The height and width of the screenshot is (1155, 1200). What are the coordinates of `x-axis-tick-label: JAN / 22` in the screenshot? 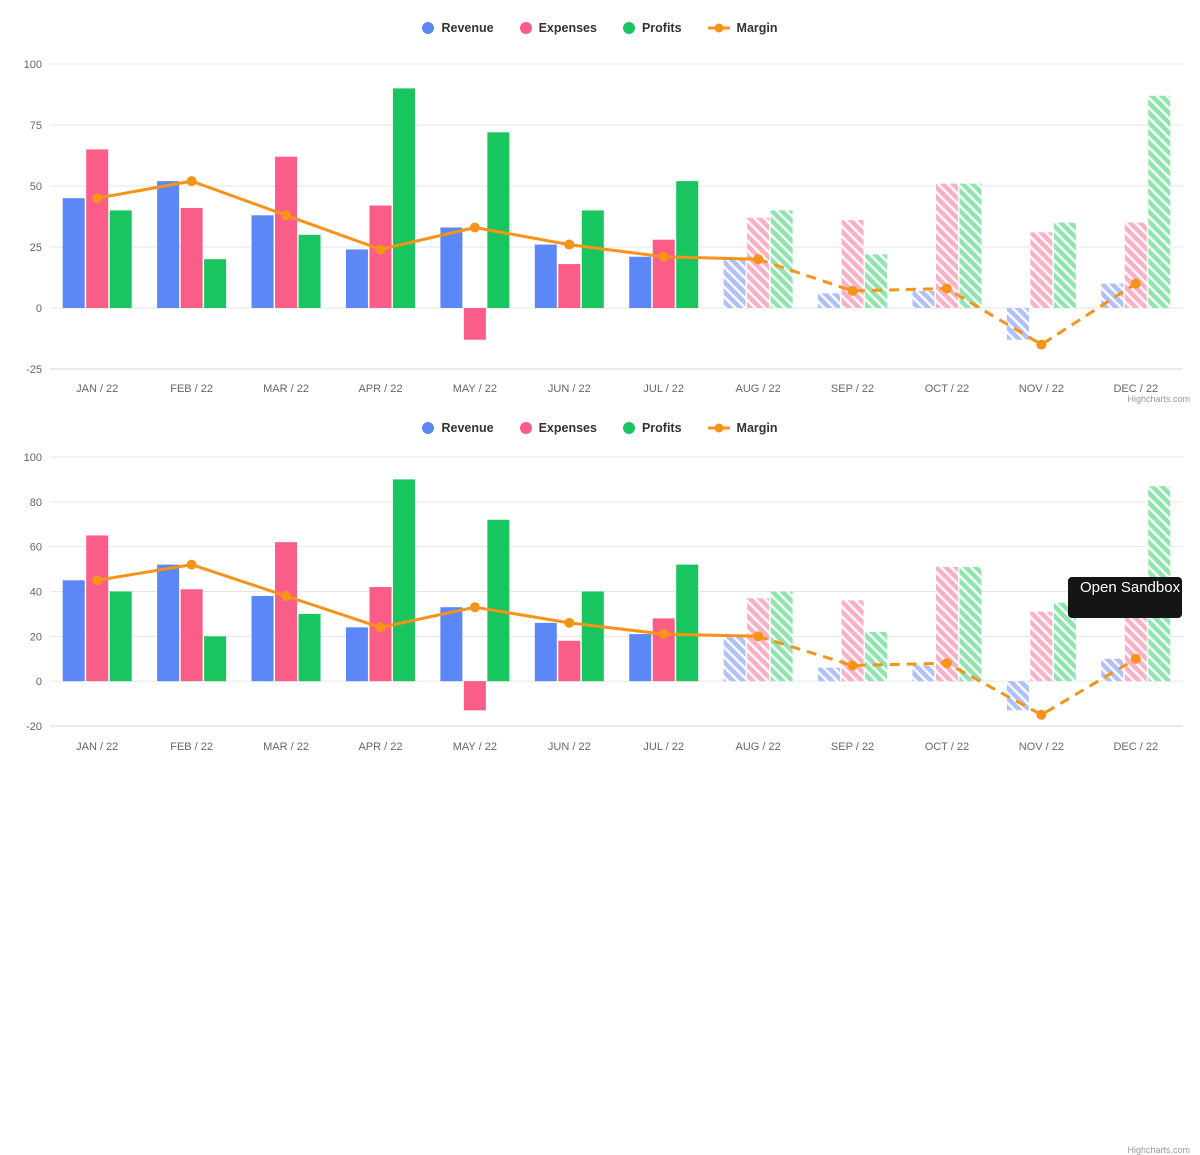 It's located at (97, 389).